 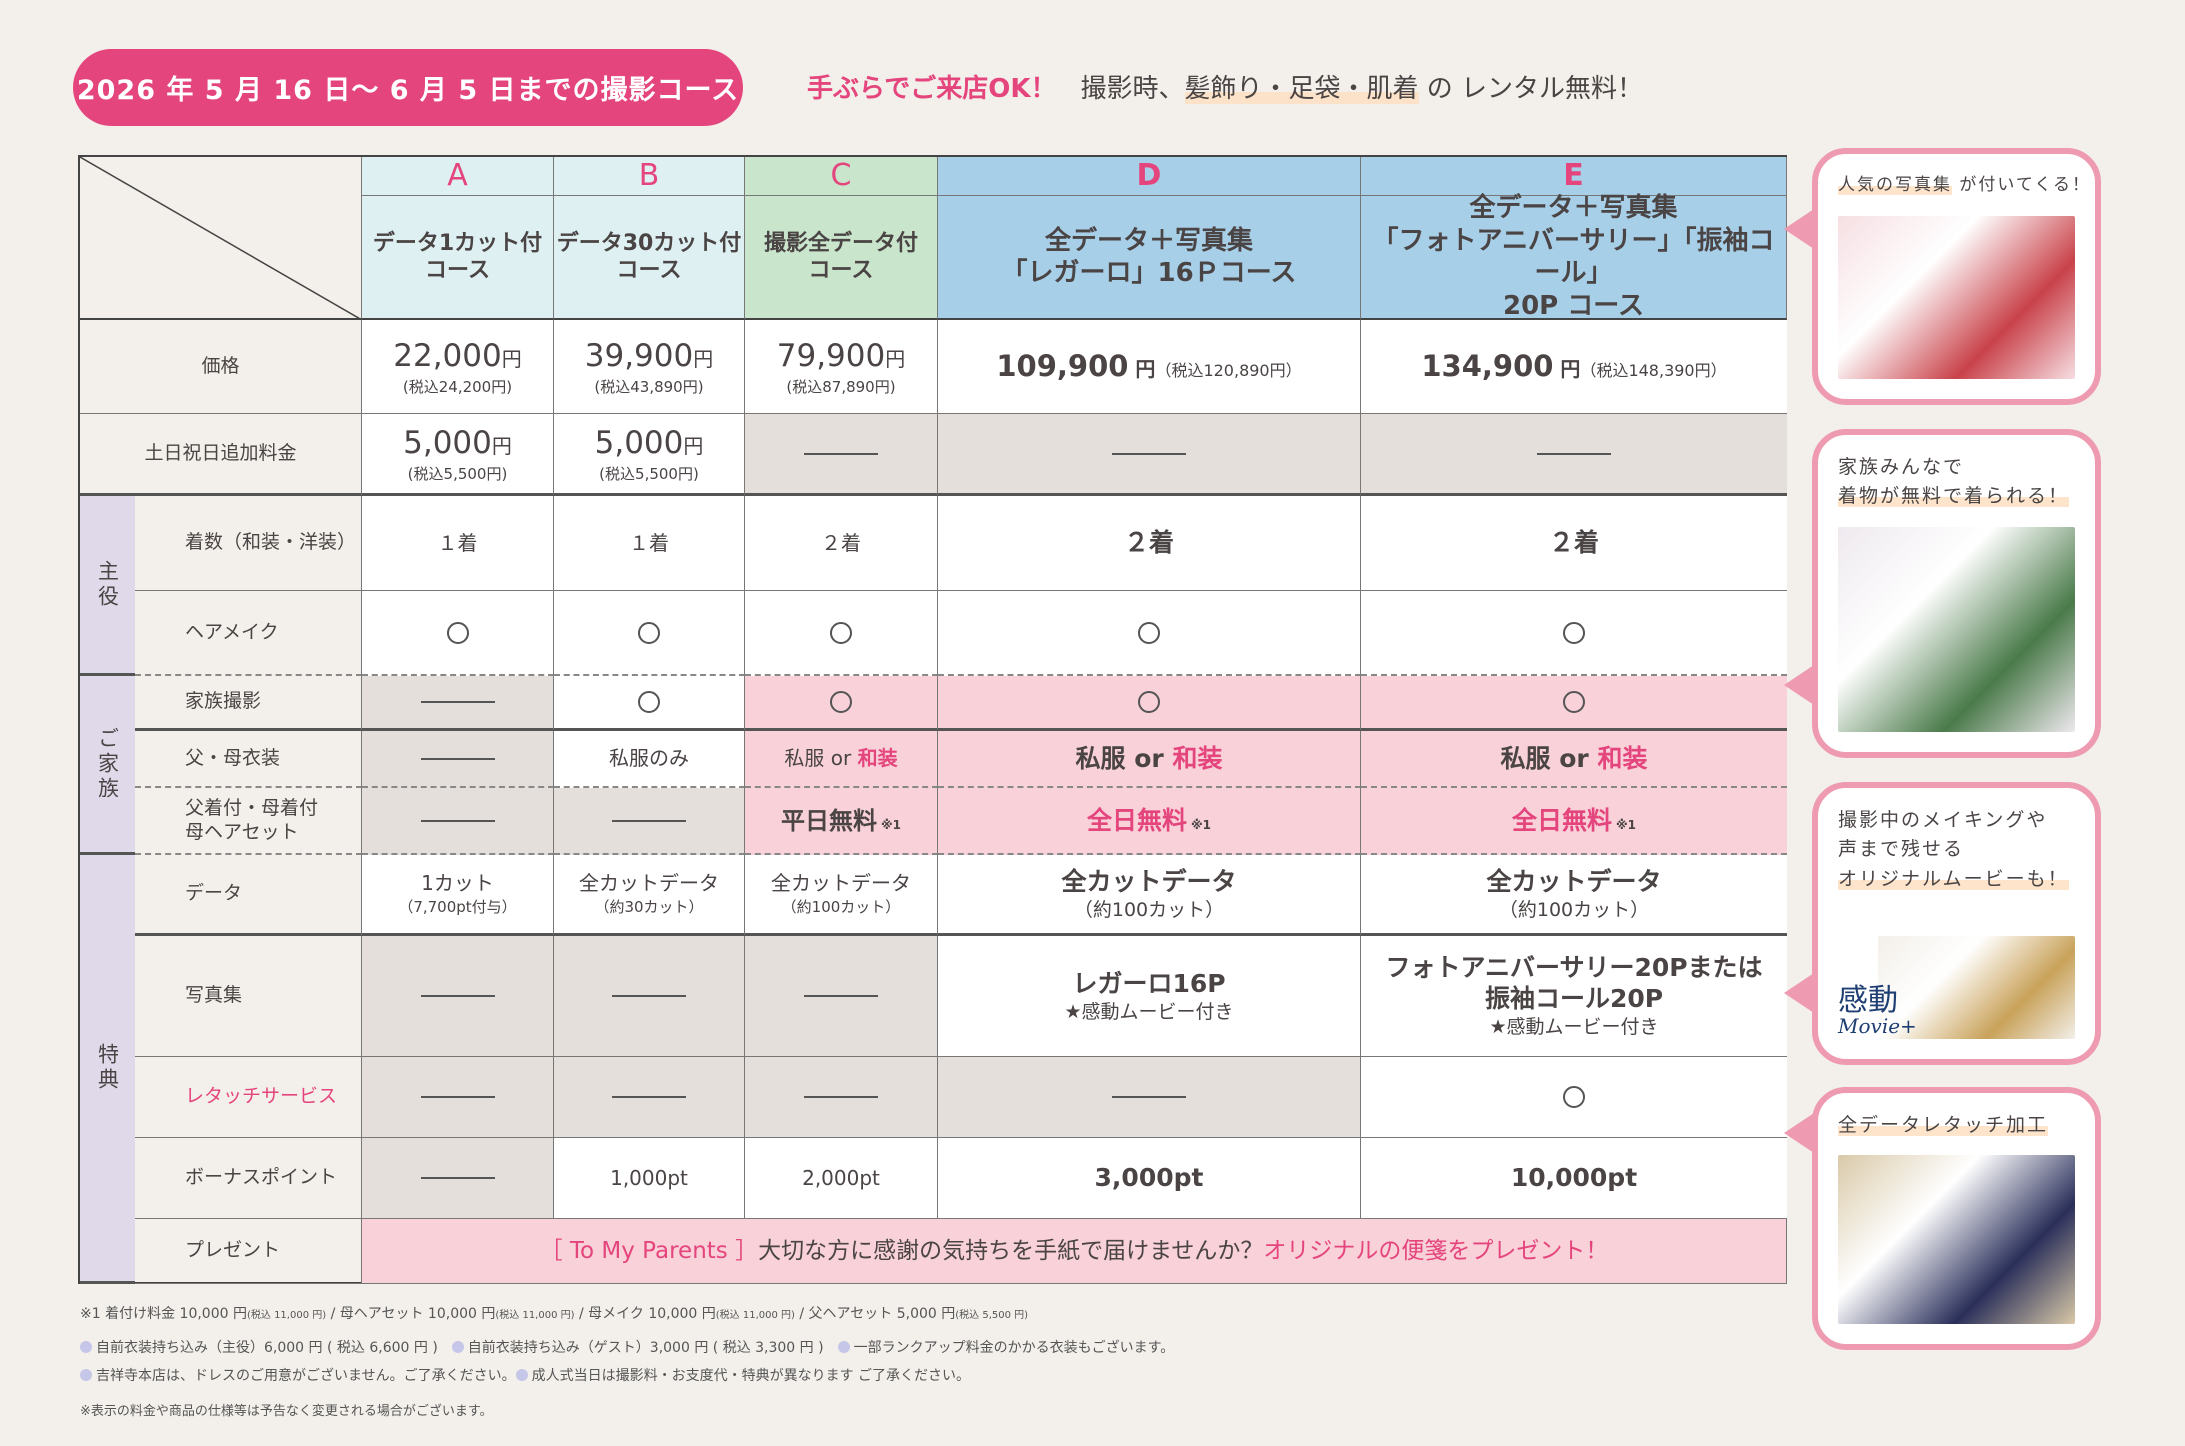 I want to click on callout-line-text: 撮影中のメイキングや, so click(x=1943, y=820).